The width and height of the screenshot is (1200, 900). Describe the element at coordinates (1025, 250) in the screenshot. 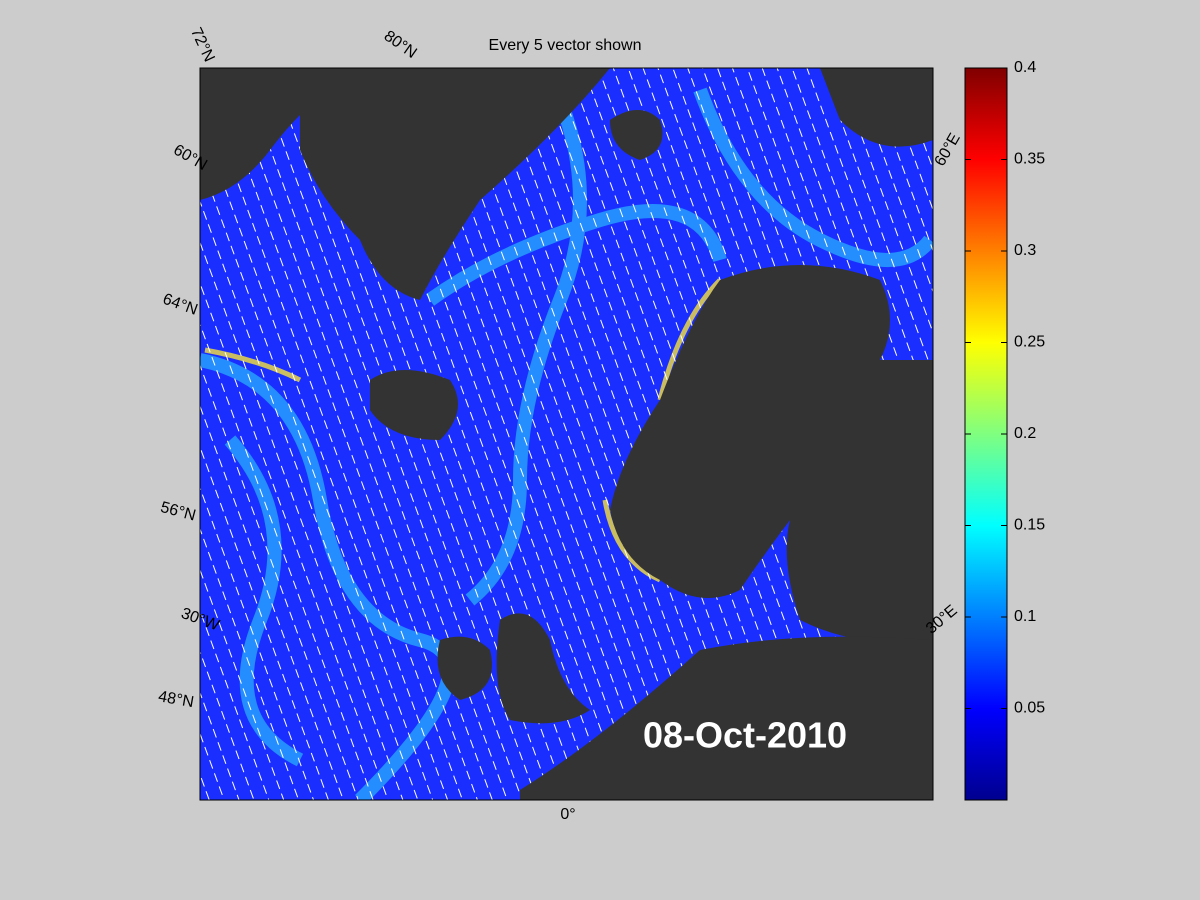

I see `colorbar-tick-label: 0.3` at that location.